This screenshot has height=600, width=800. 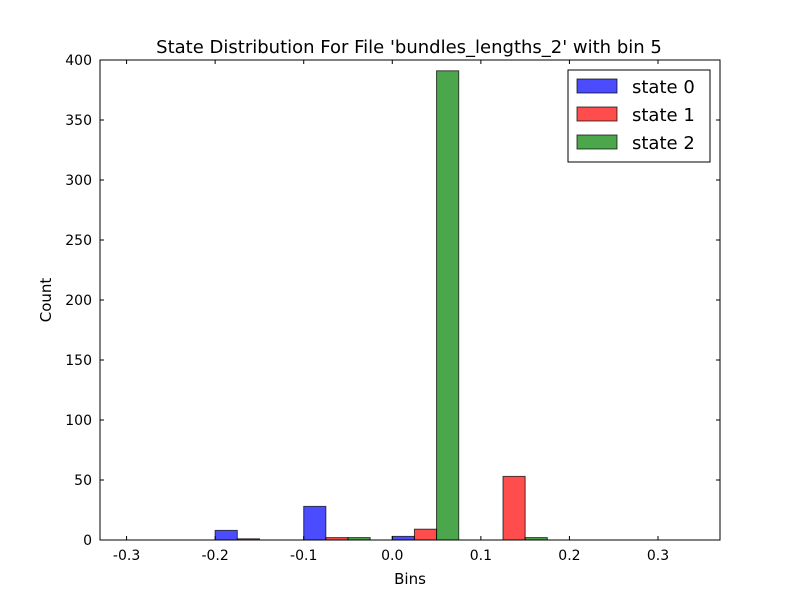 What do you see at coordinates (78, 301) in the screenshot?
I see `y-tick-label: 200` at bounding box center [78, 301].